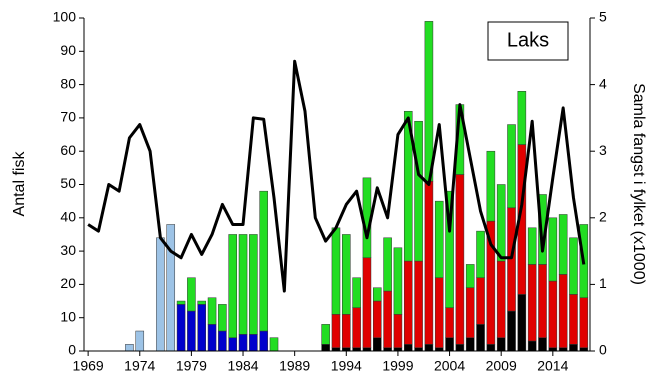 The height and width of the screenshot is (391, 669). Describe the element at coordinates (68, 83) in the screenshot. I see `y-tick-label: 80` at that location.